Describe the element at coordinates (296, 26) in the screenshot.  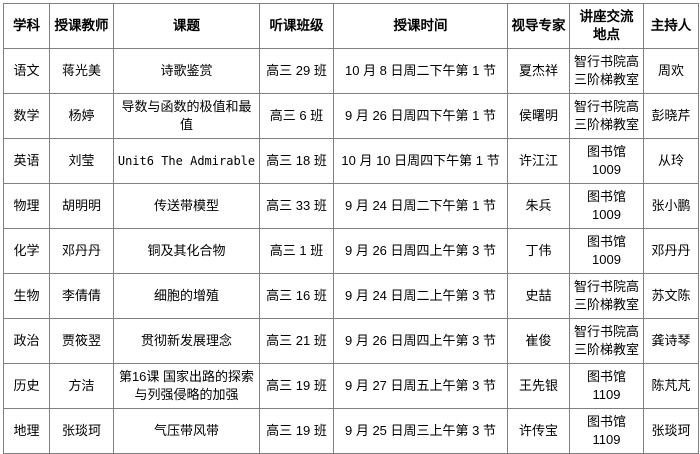
I see `column-header-class: 听课班级` at that location.